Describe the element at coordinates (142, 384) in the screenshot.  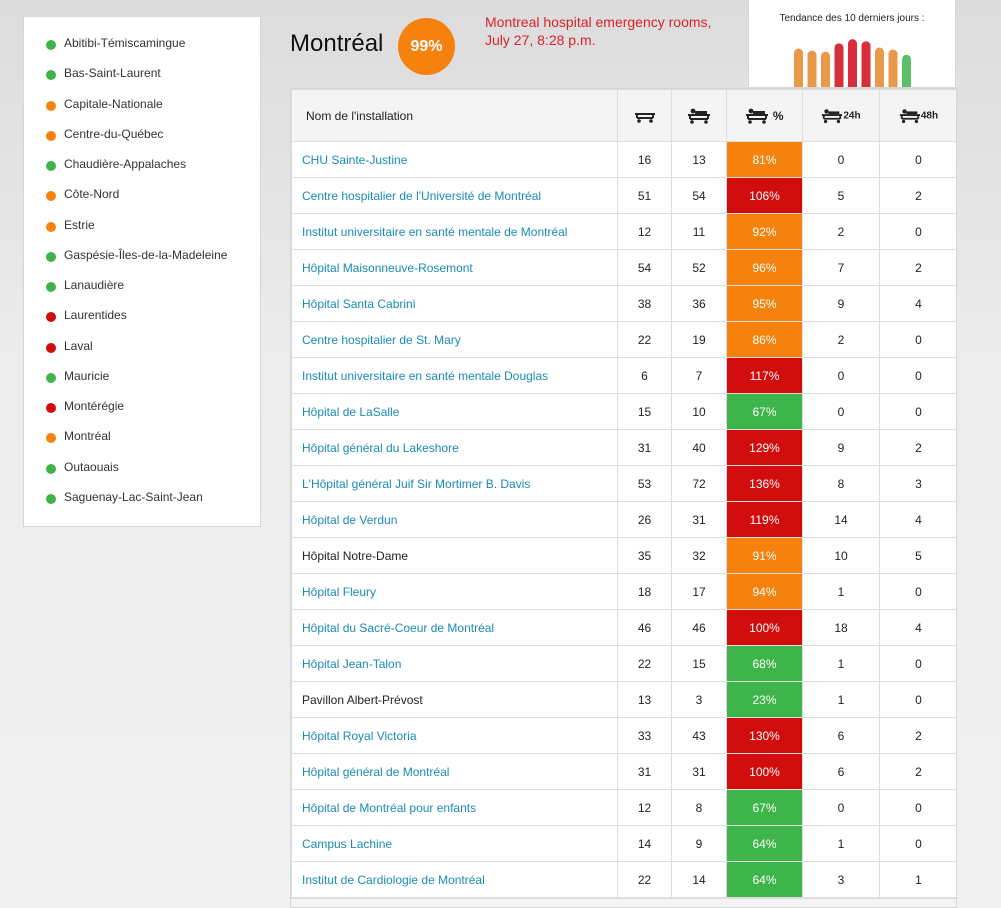
I see `region-item: Mauricie` at that location.